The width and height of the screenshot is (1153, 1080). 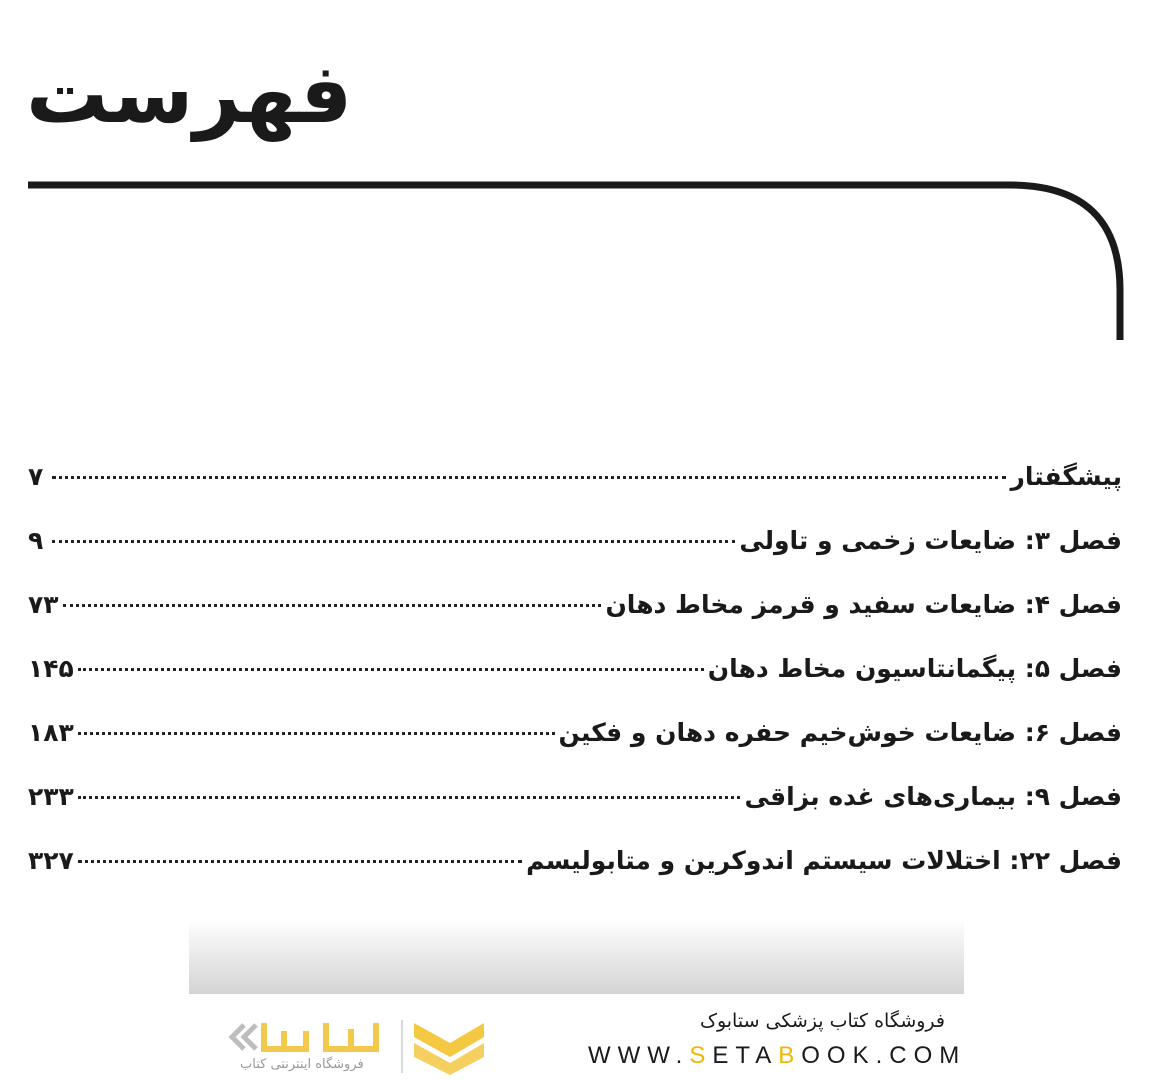 I want to click on toc-entry-label: فصل ۹: بیماری‌های غده بزاقی, so click(x=933, y=796).